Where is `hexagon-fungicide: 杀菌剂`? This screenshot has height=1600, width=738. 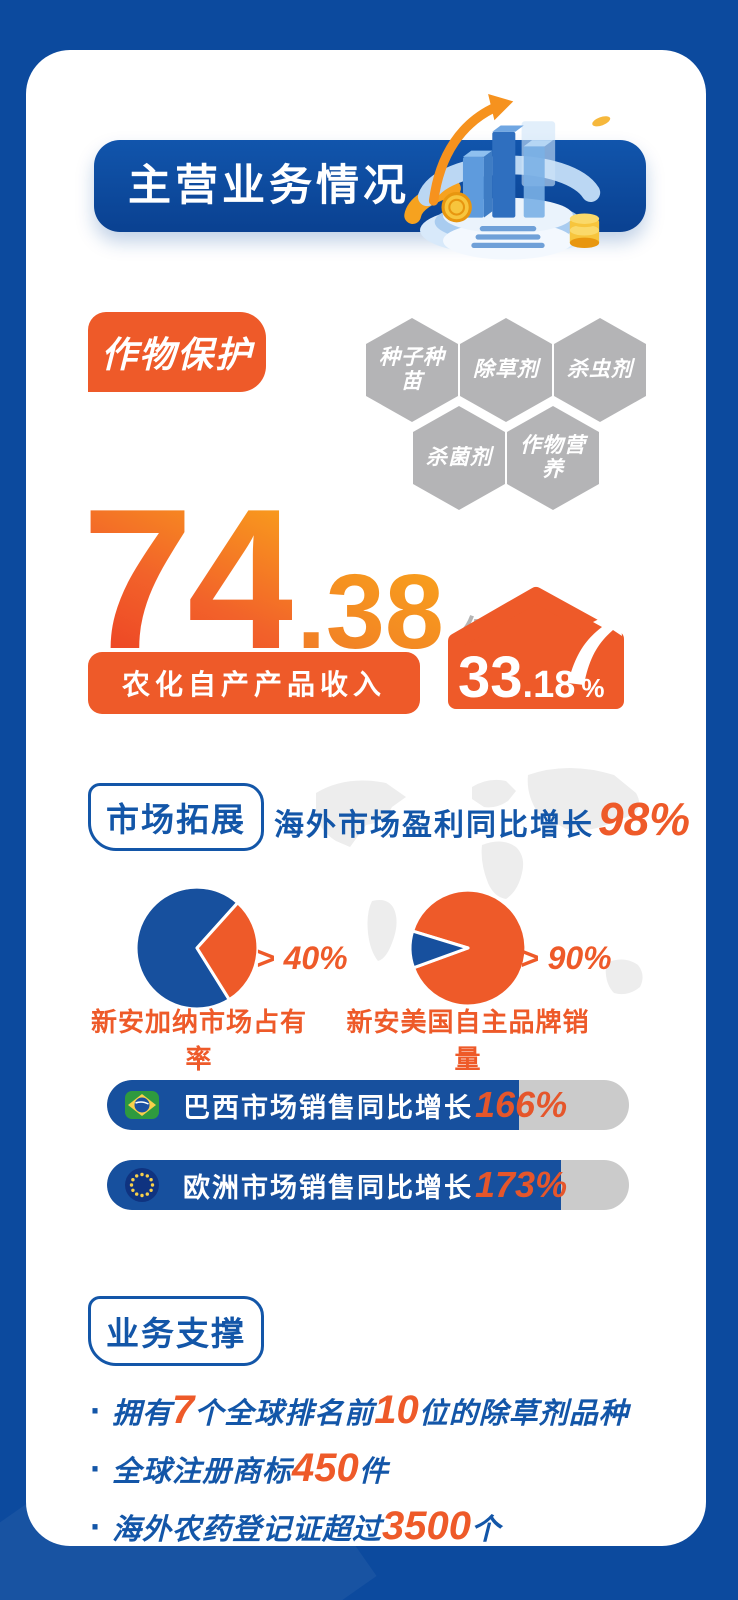
hexagon-fungicide: 杀菌剂 is located at coordinates (459, 458).